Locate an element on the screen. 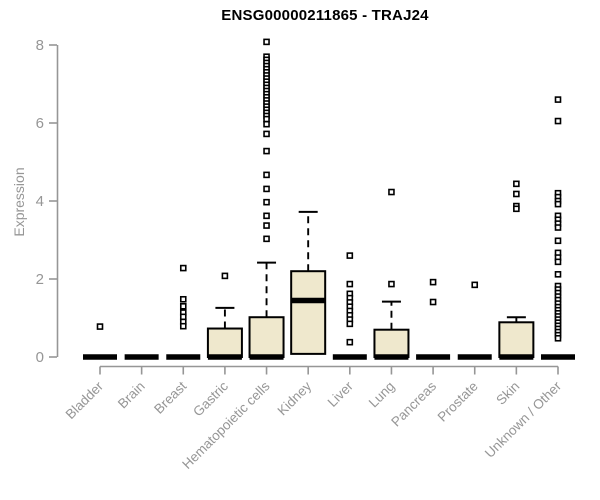  x-tick-label: Lung is located at coordinates (382, 395).